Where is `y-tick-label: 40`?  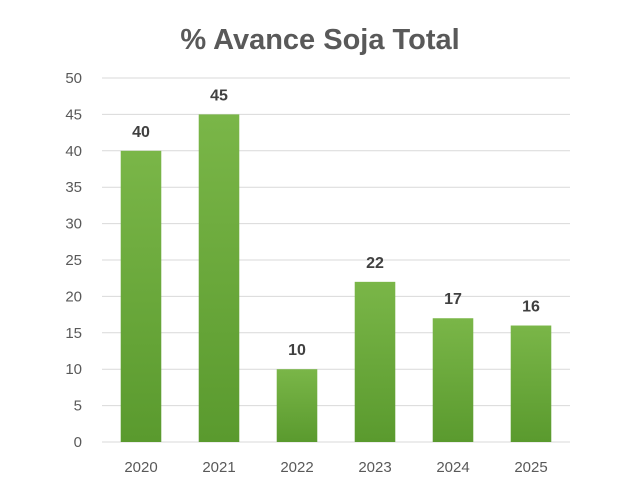 y-tick-label: 40 is located at coordinates (73, 151).